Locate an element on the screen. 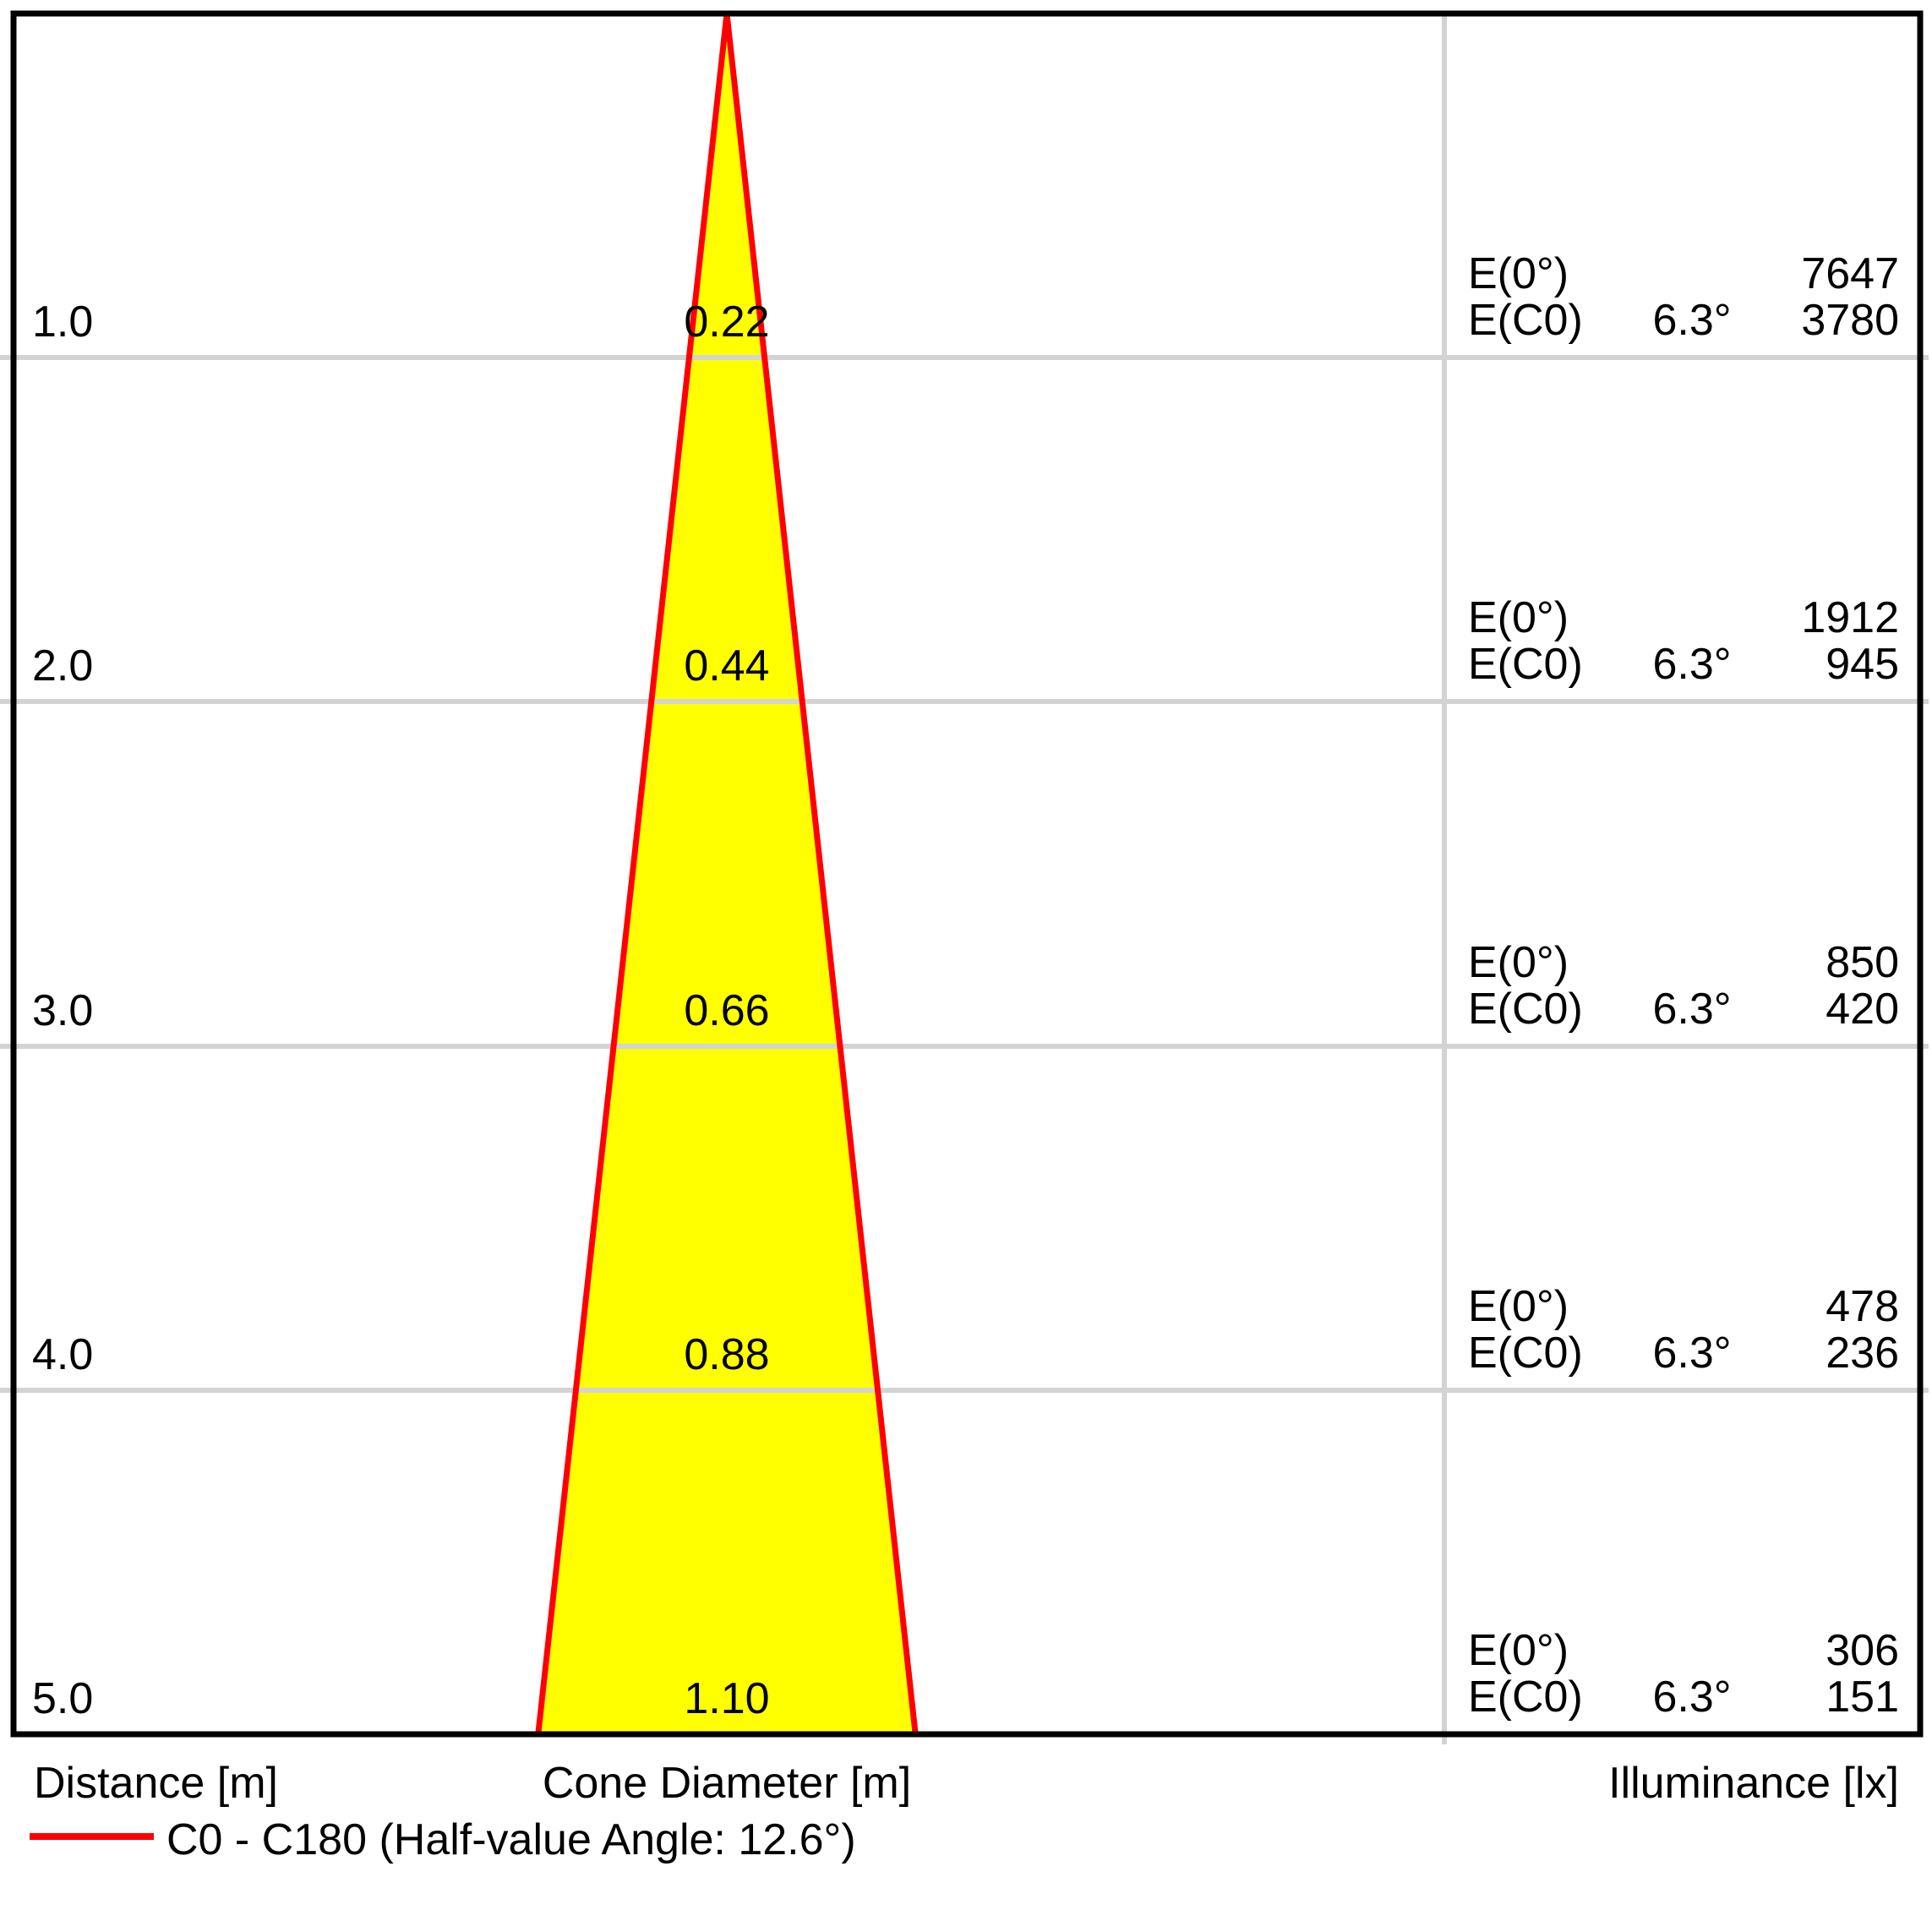 The image size is (1932, 1932). e0-value: 1912 is located at coordinates (1850, 617).